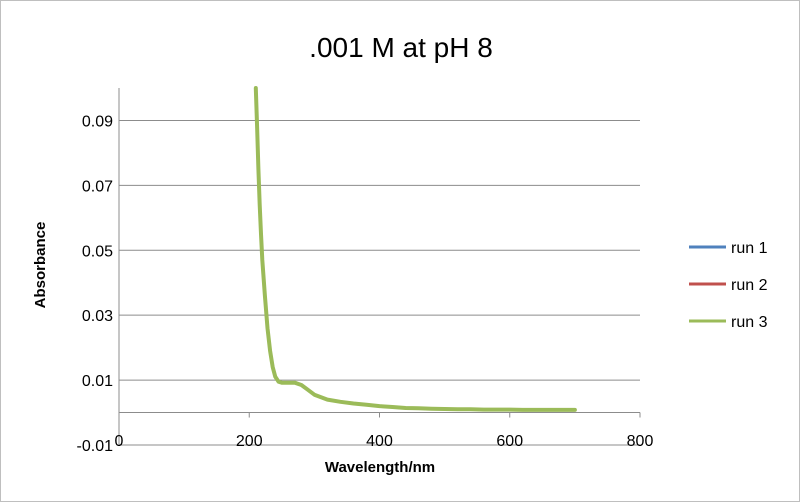 The image size is (800, 502). What do you see at coordinates (749, 248) in the screenshot?
I see `legend-label: run 1` at bounding box center [749, 248].